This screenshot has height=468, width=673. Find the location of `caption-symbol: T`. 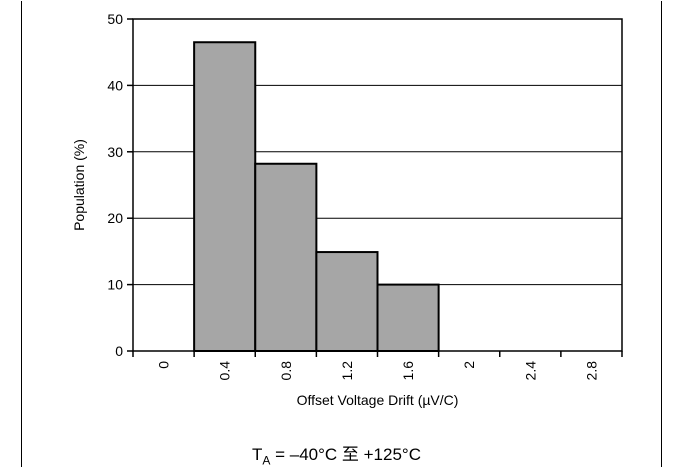

caption-symbol: T is located at coordinates (257, 454).